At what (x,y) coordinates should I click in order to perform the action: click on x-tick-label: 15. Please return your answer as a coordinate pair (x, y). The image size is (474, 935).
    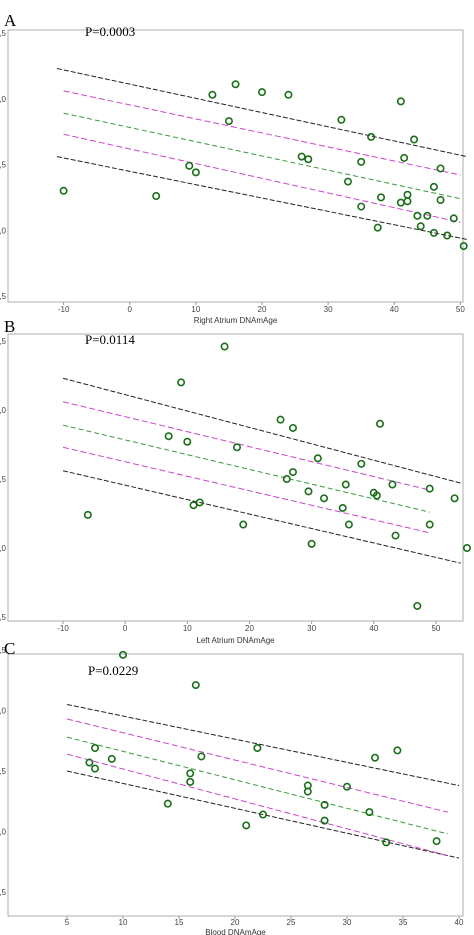
    Looking at the image, I should click on (179, 922).